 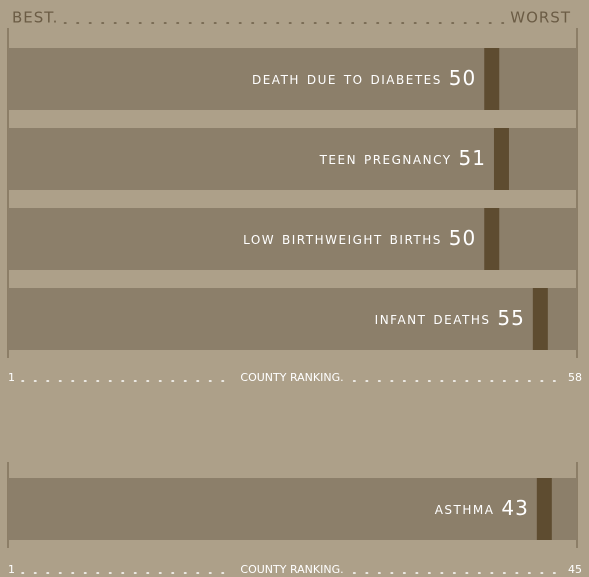 I want to click on category-label: death due to diabetes, so click(x=347, y=79).